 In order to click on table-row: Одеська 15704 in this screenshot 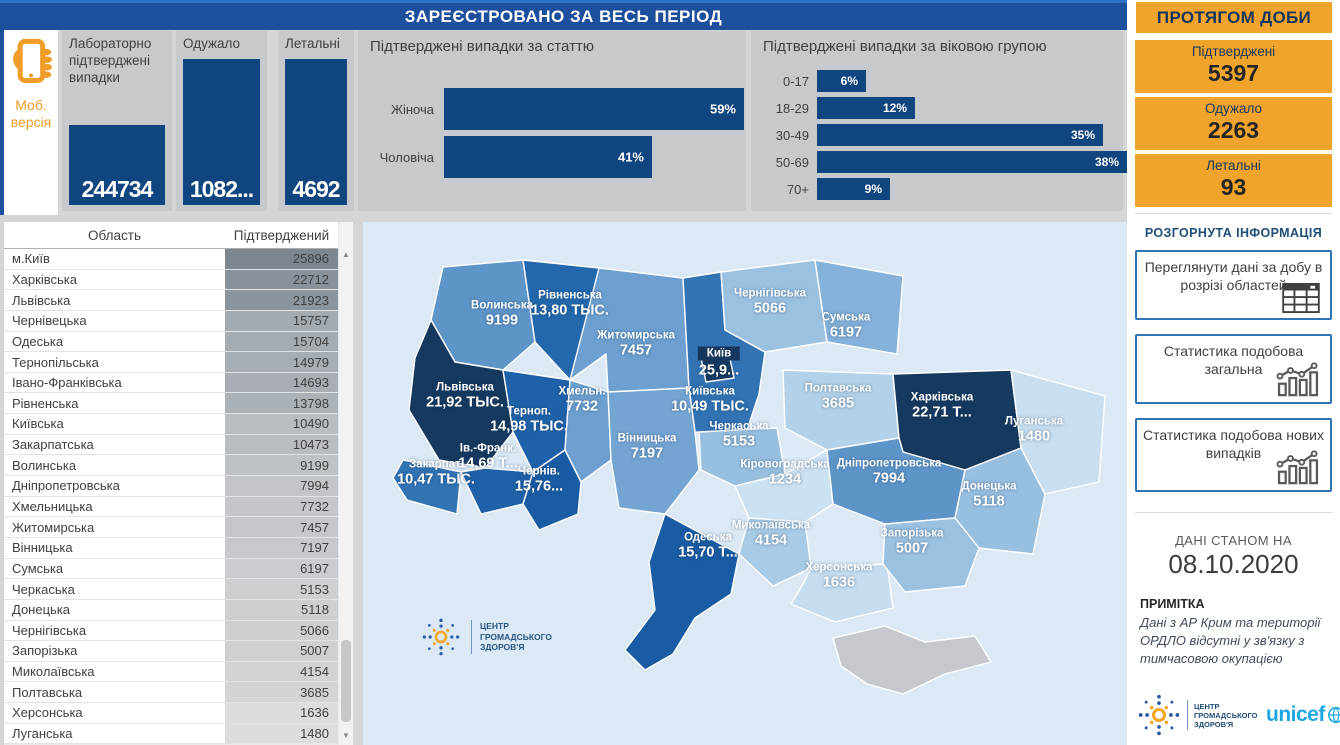, I will do `click(171, 342)`.